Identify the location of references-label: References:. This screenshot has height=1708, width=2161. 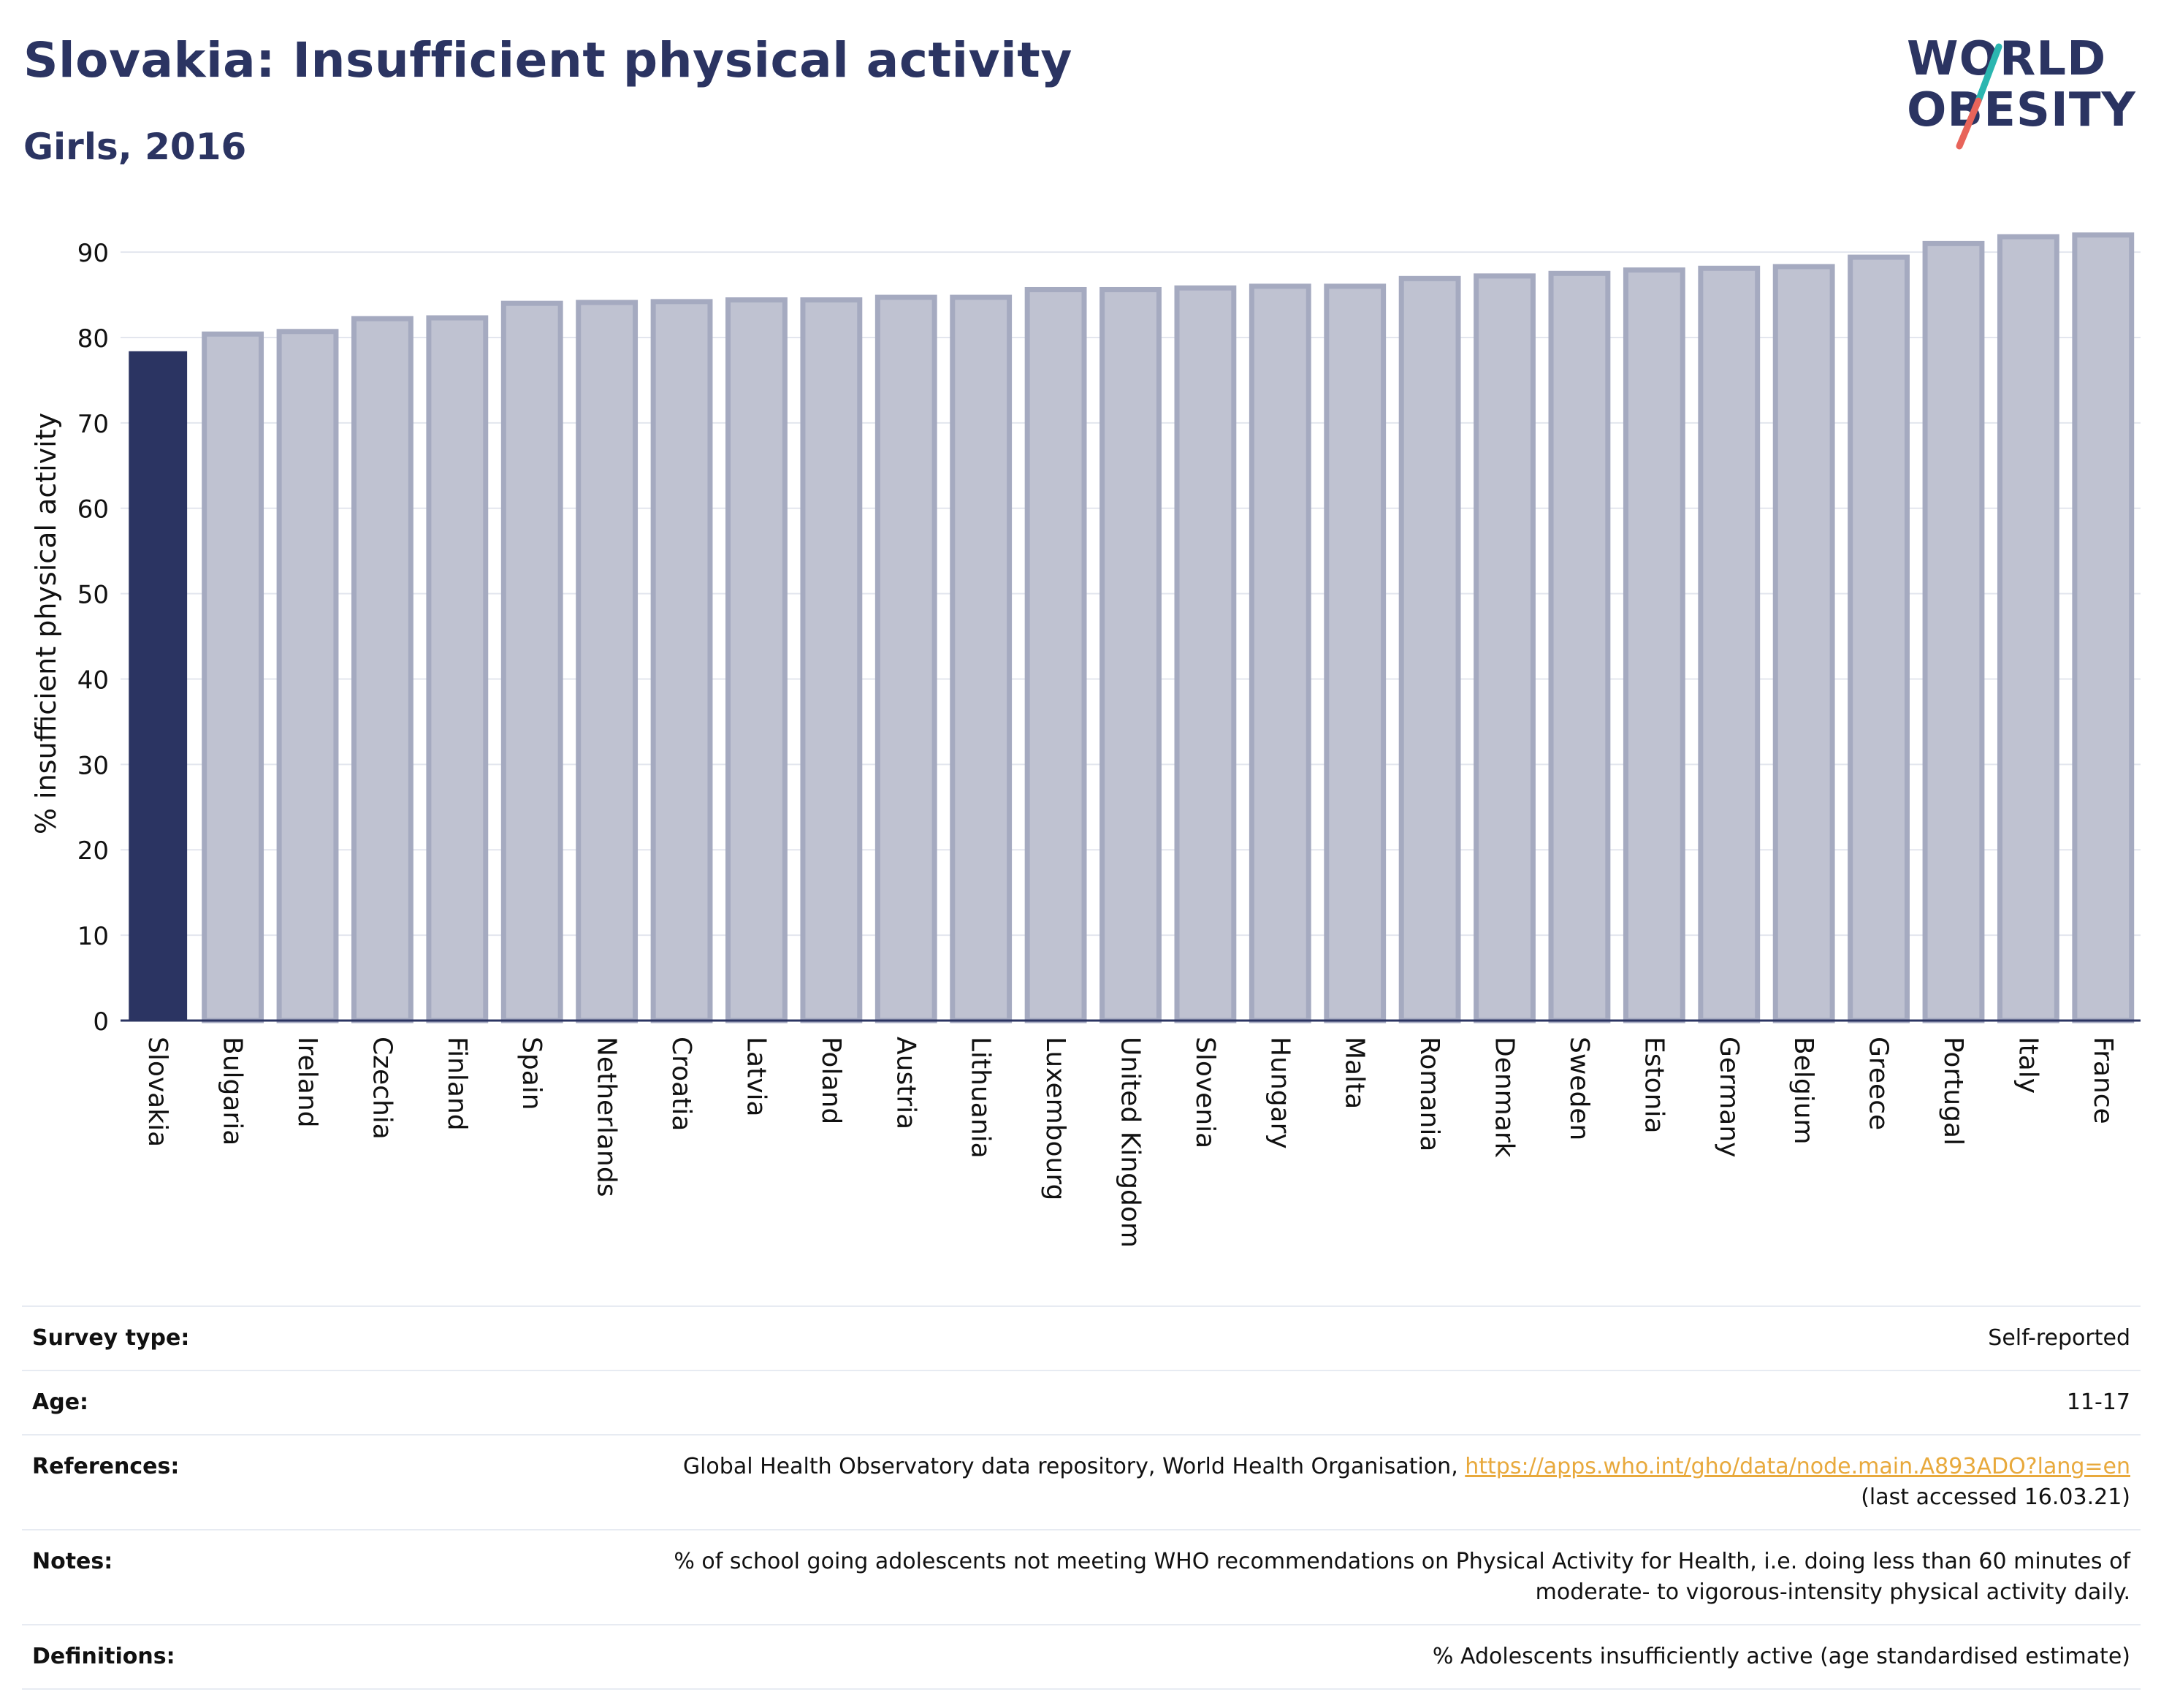
(106, 1466).